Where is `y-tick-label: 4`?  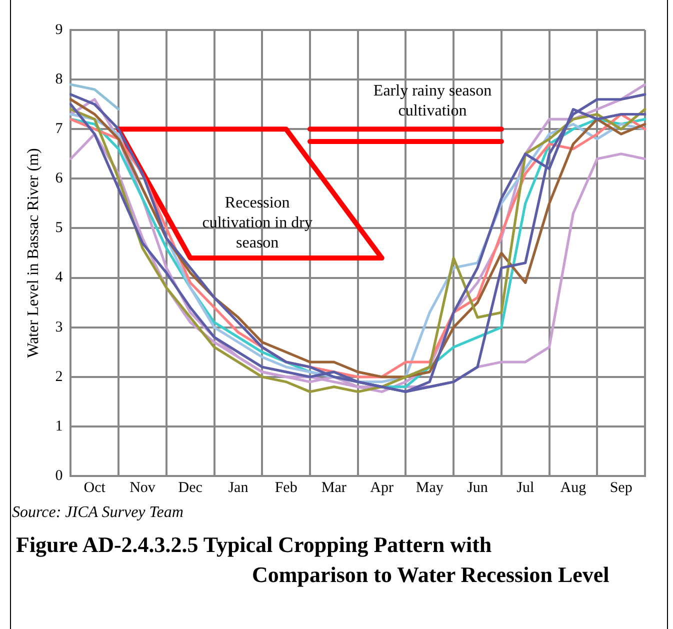 y-tick-label: 4 is located at coordinates (59, 278).